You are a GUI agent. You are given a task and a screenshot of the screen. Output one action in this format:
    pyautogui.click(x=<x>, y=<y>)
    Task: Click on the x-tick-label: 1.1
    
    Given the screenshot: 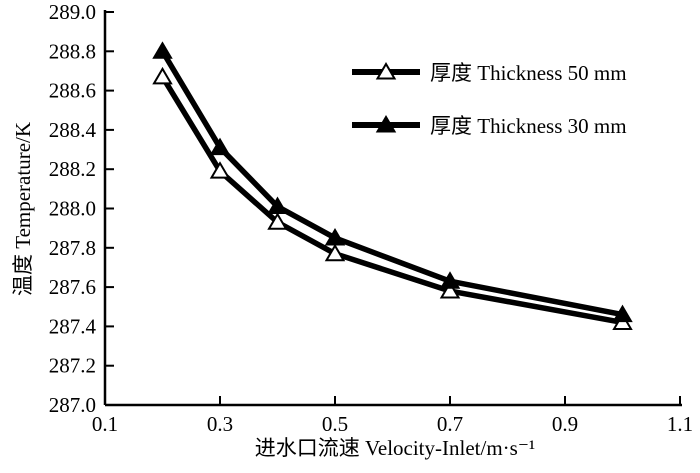 What is the action you would take?
    pyautogui.click(x=680, y=424)
    